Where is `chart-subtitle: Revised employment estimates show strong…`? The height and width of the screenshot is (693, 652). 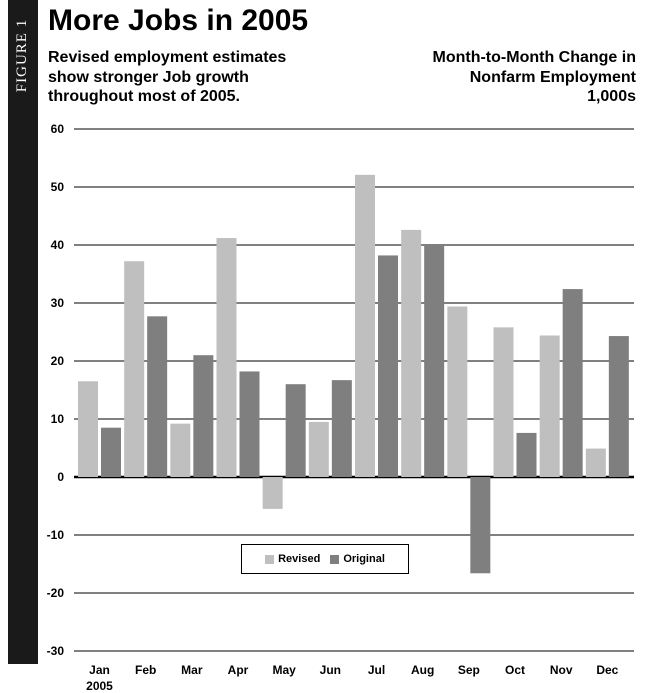 chart-subtitle: Revised employment estimates show strong… is located at coordinates (198, 77).